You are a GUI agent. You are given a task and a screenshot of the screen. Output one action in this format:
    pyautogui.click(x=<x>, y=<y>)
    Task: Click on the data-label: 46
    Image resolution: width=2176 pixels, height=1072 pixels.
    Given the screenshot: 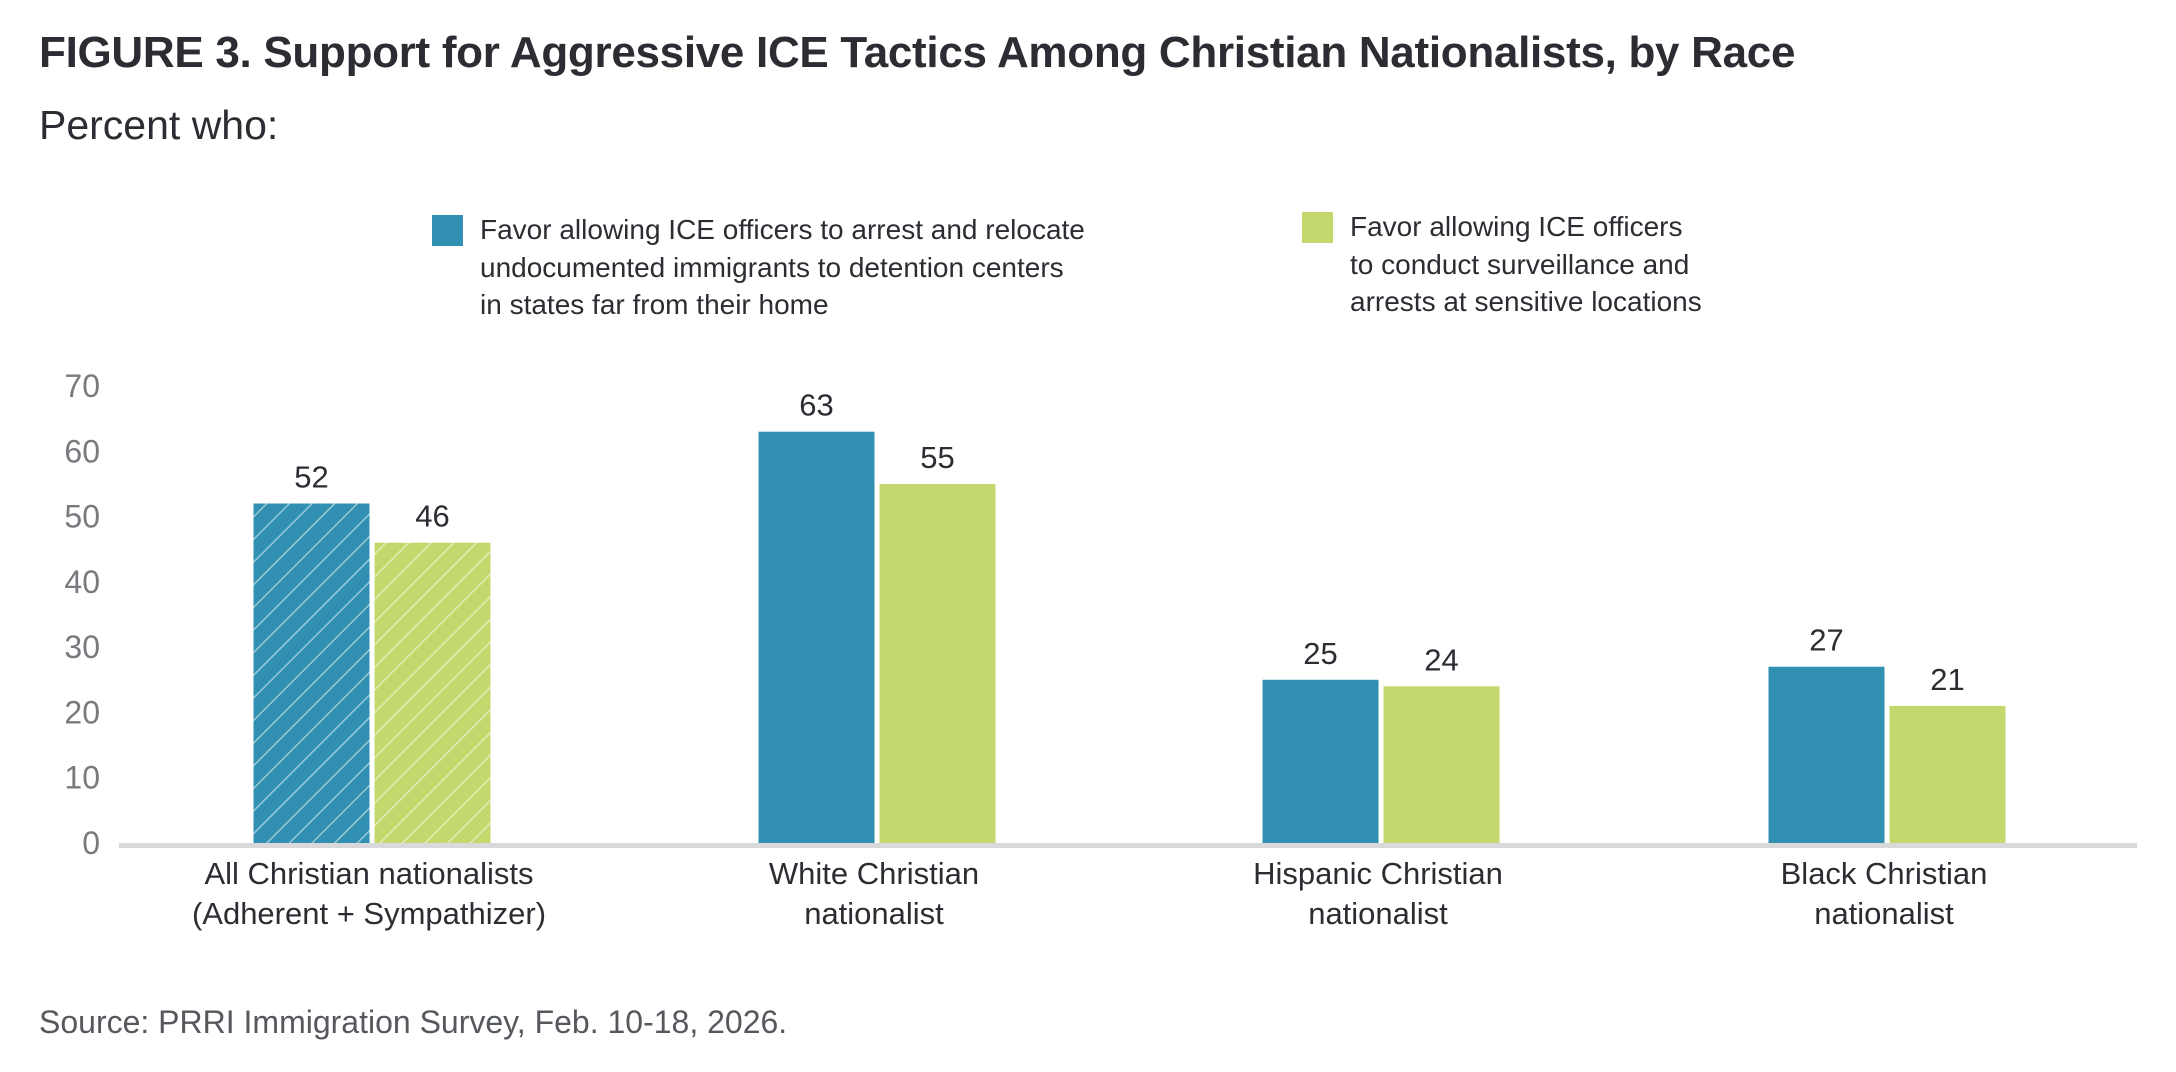 What is the action you would take?
    pyautogui.click(x=432, y=516)
    